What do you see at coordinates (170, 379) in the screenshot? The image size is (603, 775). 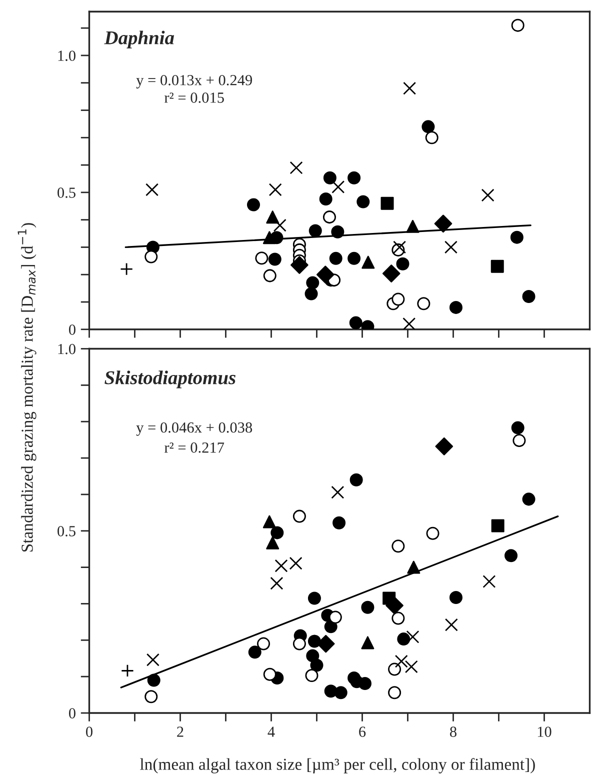 I see `text: Skistodiaptomus` at bounding box center [170, 379].